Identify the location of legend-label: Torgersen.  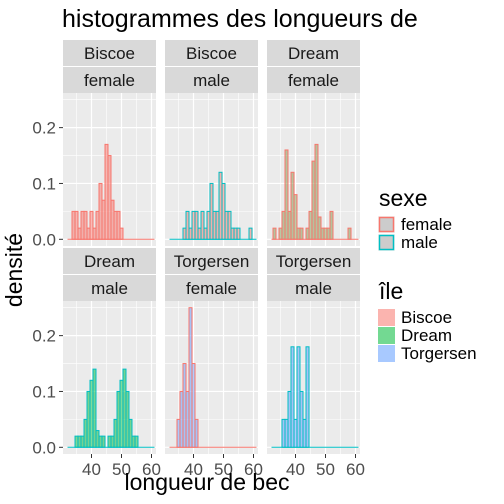
(439, 353).